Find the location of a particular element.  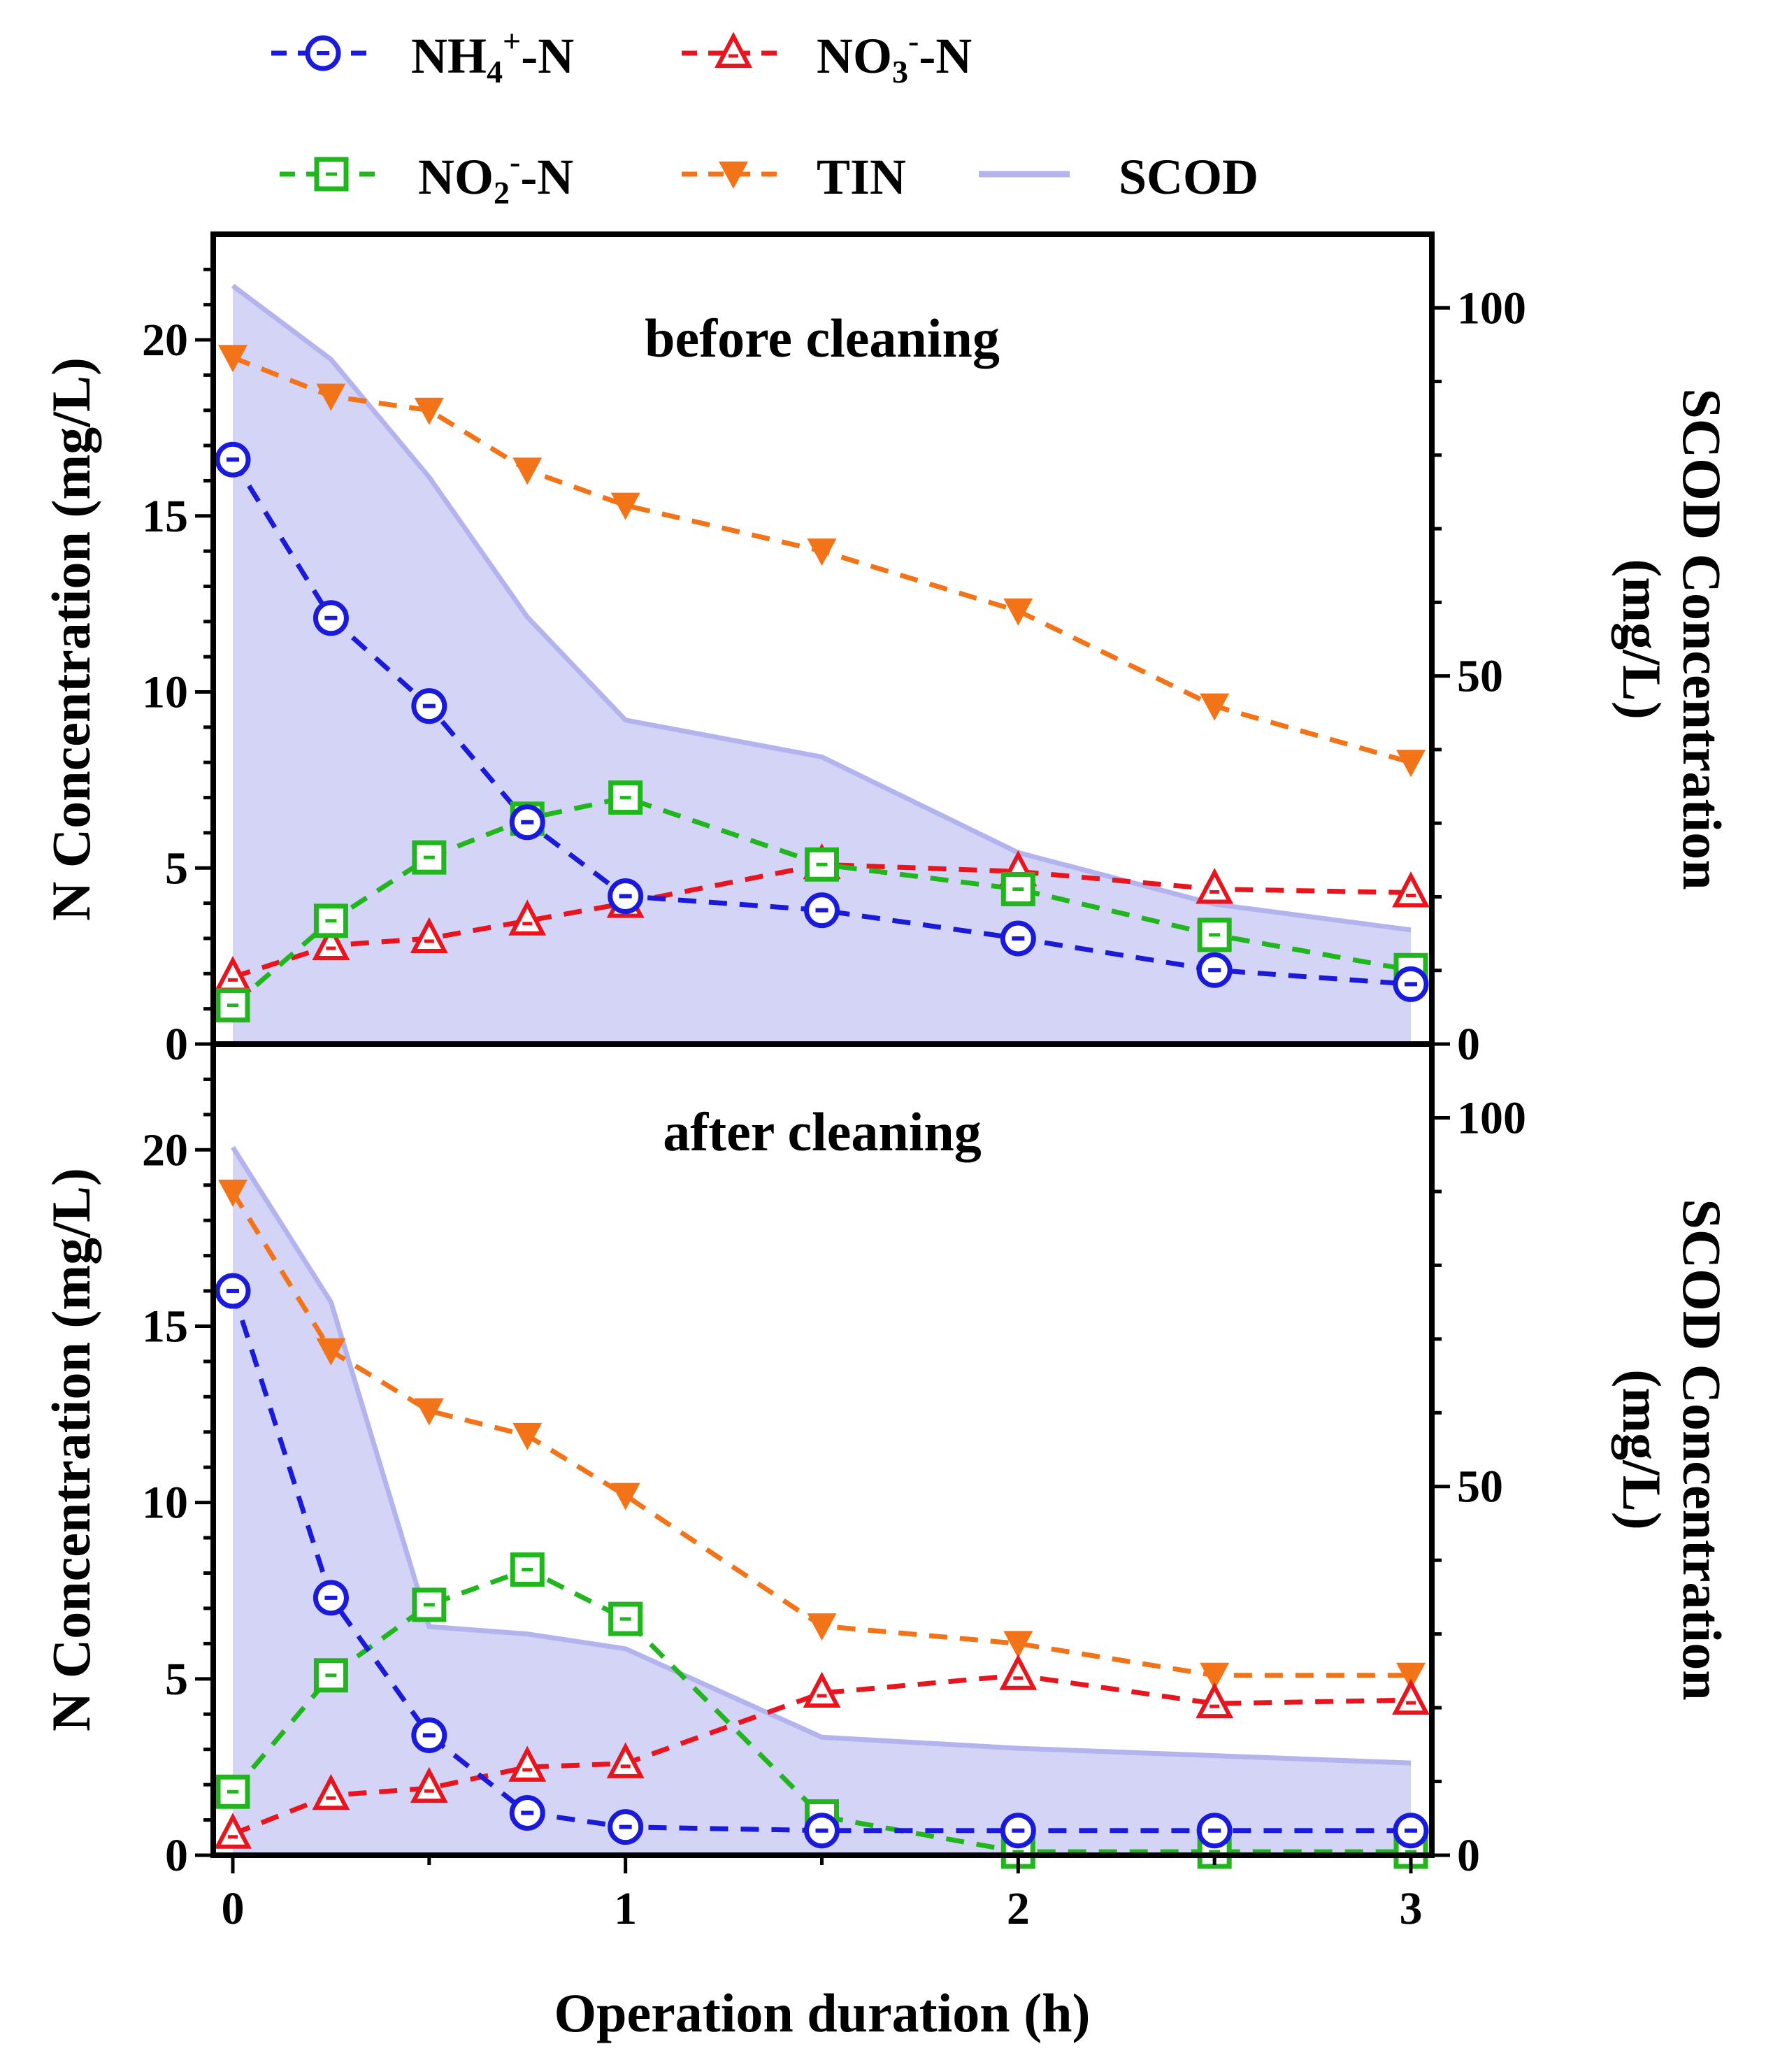

legend-item-nh4: NH4+-N is located at coordinates (422, 56).